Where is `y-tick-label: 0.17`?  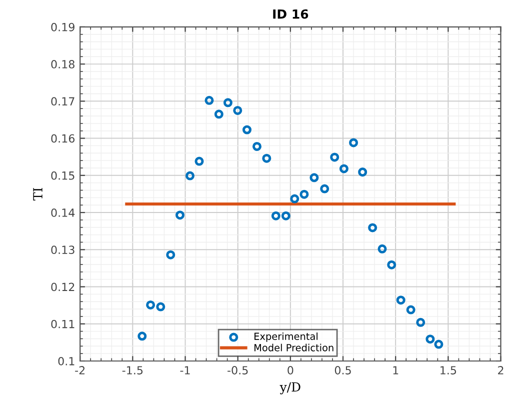 y-tick-label: 0.17 is located at coordinates (62, 101).